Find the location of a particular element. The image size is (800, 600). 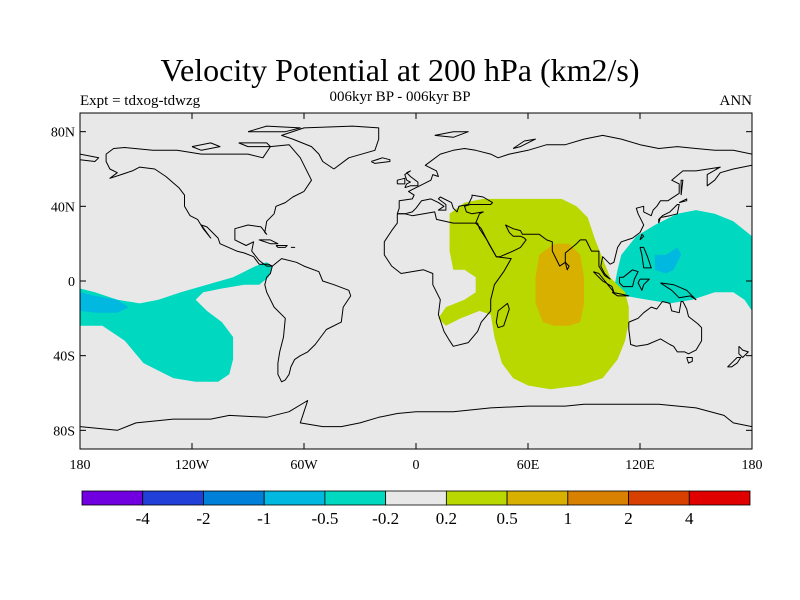

colorbar: -4 -2 -1 -0.5 -0.2 0.2 0.5 1 2 4 is located at coordinates (416, 509).